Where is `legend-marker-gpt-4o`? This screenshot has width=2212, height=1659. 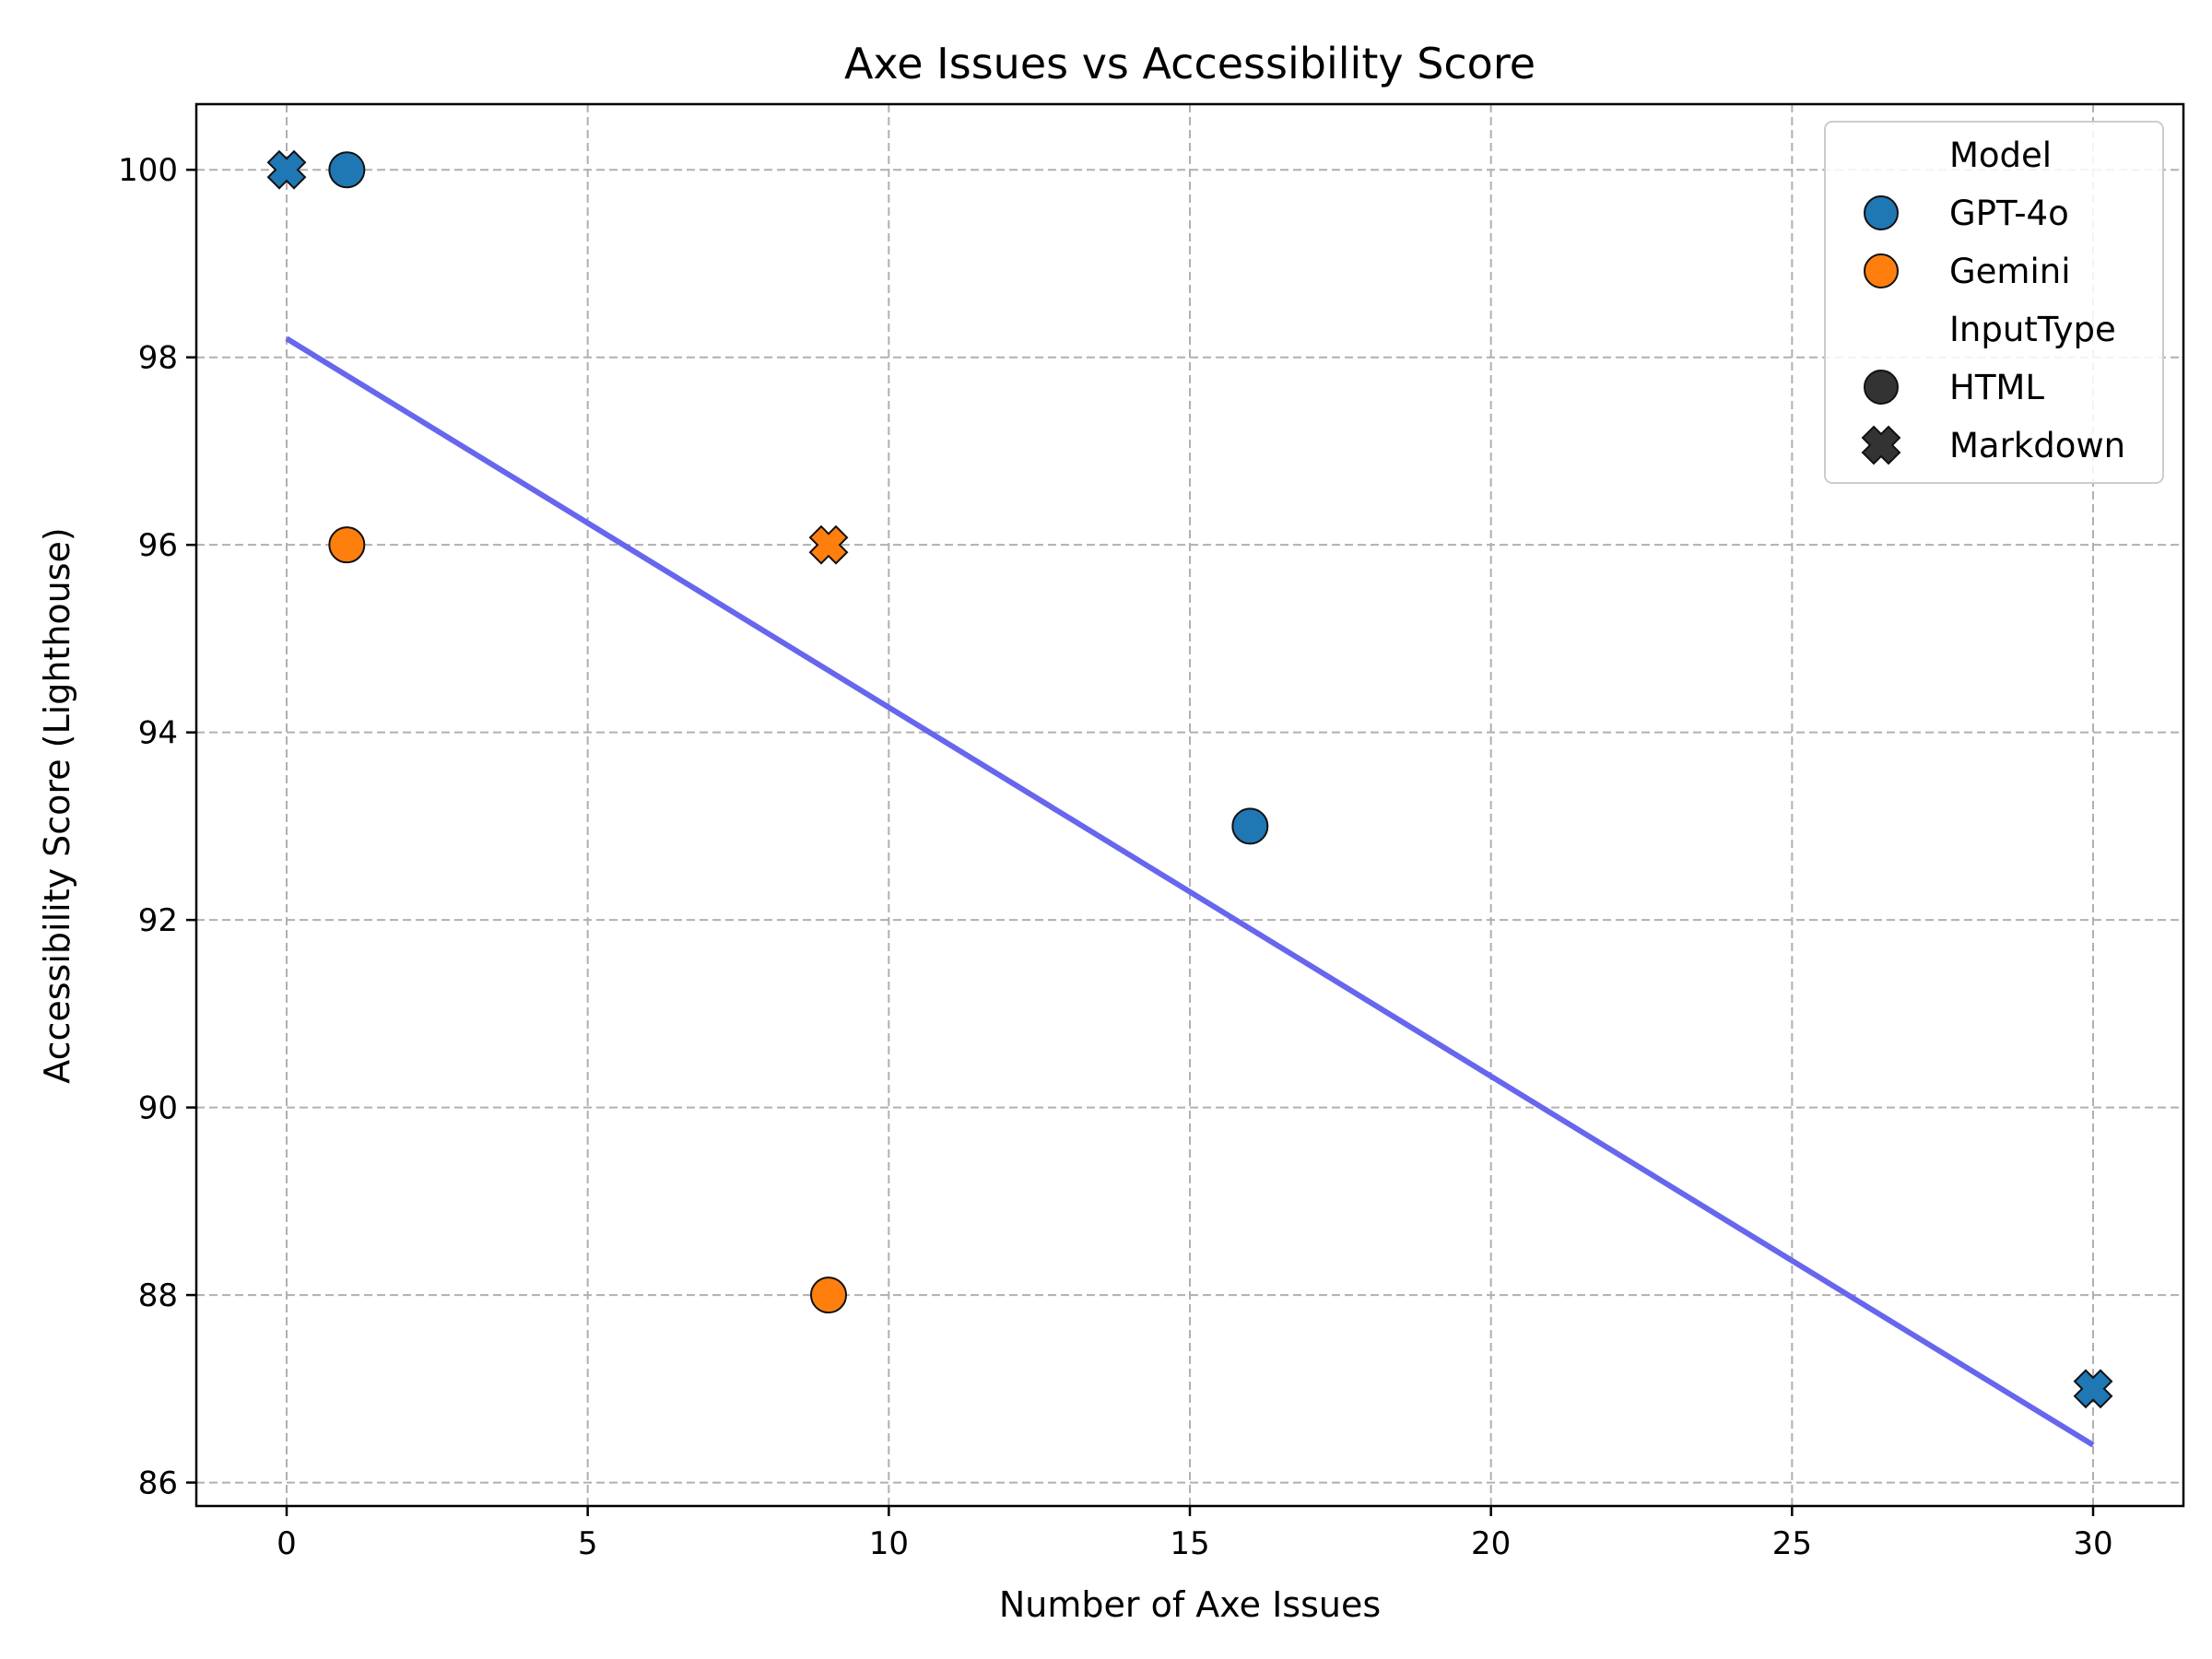
legend-marker-gpt-4o is located at coordinates (1881, 212).